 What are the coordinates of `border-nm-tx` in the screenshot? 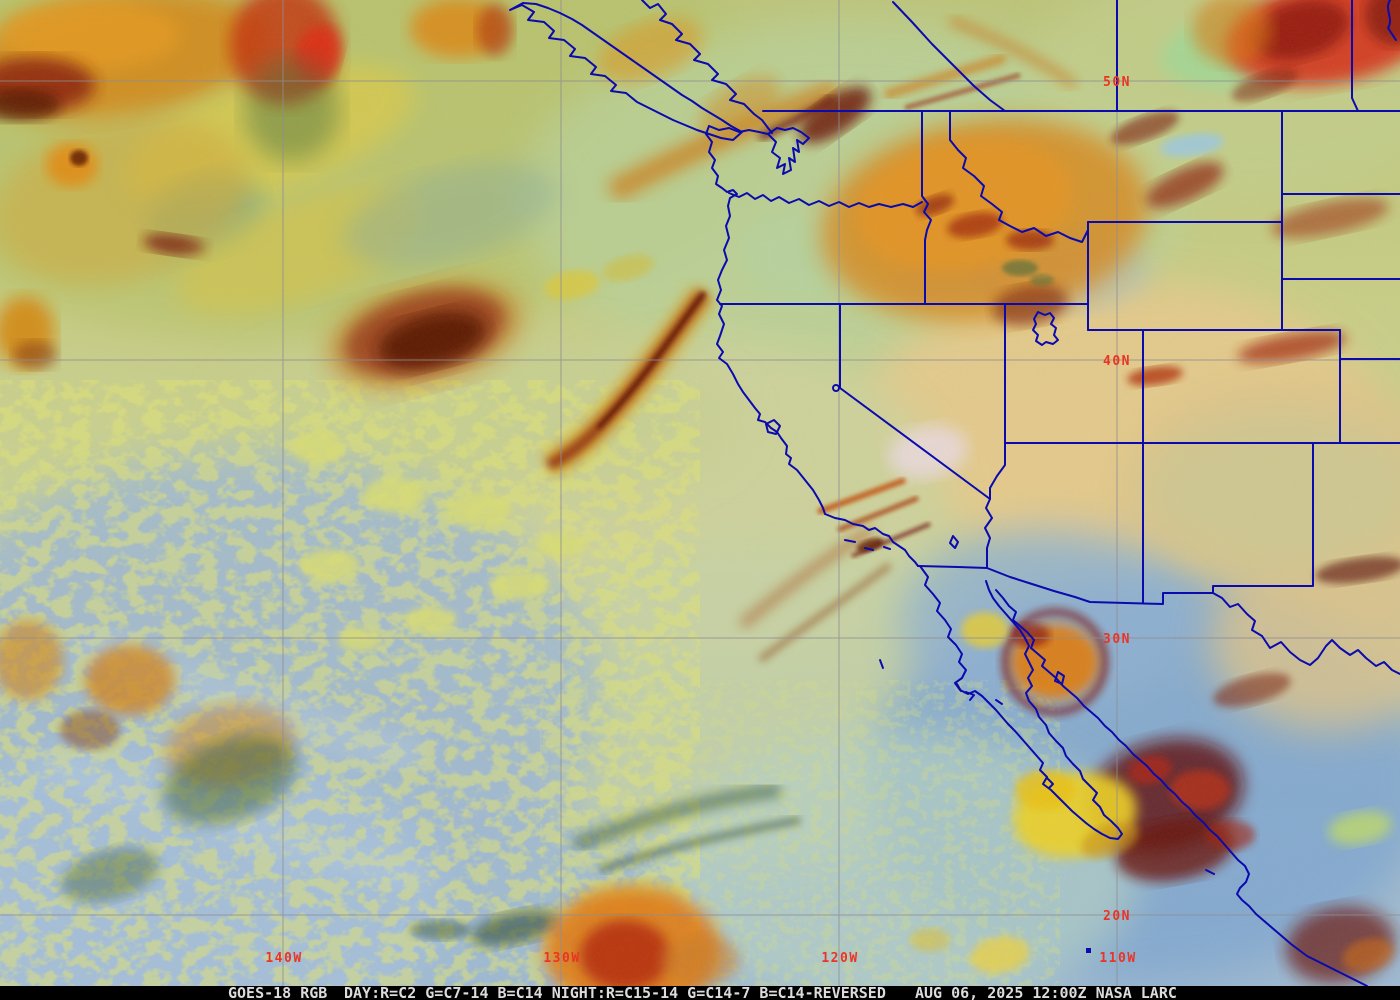 It's located at (1263, 518).